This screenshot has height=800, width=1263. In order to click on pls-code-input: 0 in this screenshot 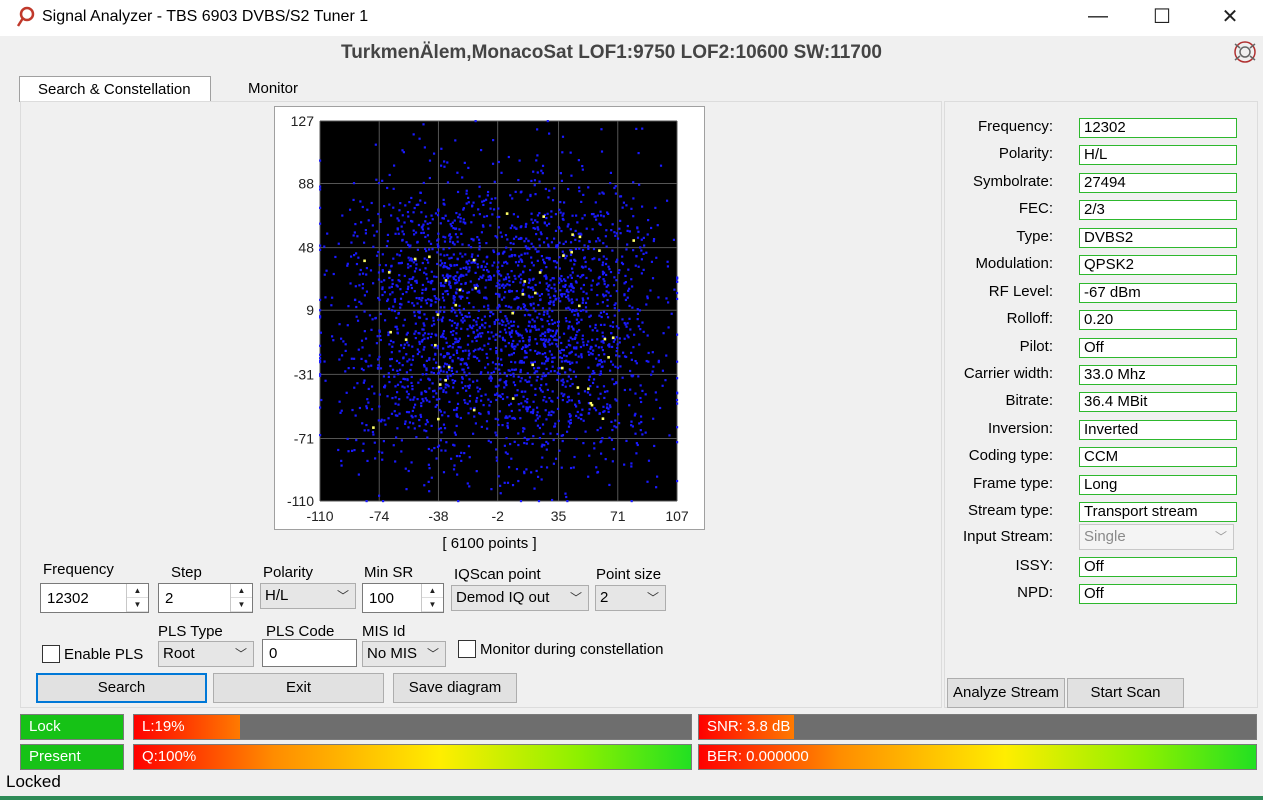, I will do `click(309, 653)`.